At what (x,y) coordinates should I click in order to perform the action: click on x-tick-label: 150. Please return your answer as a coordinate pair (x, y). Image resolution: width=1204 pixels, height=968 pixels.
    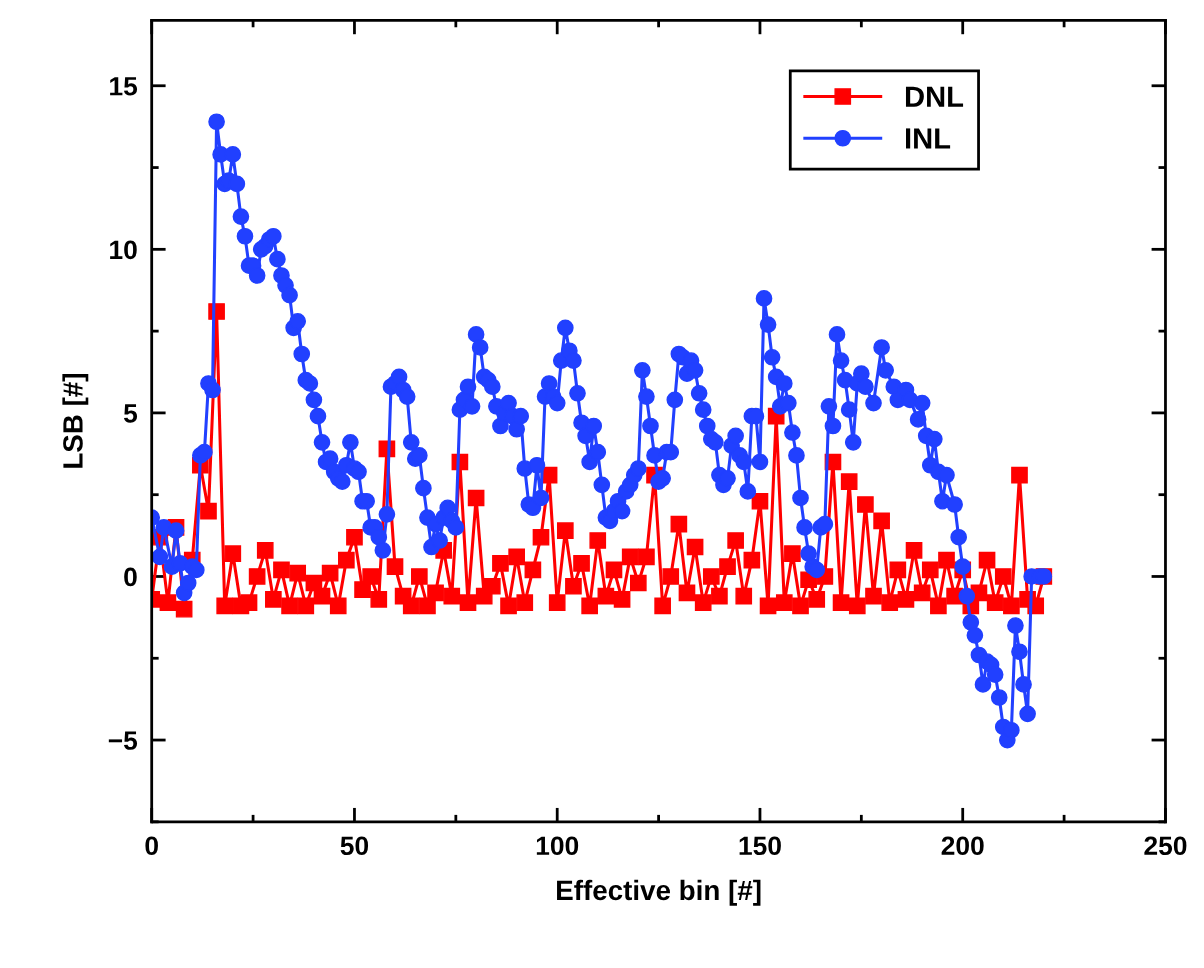
    Looking at the image, I should click on (760, 846).